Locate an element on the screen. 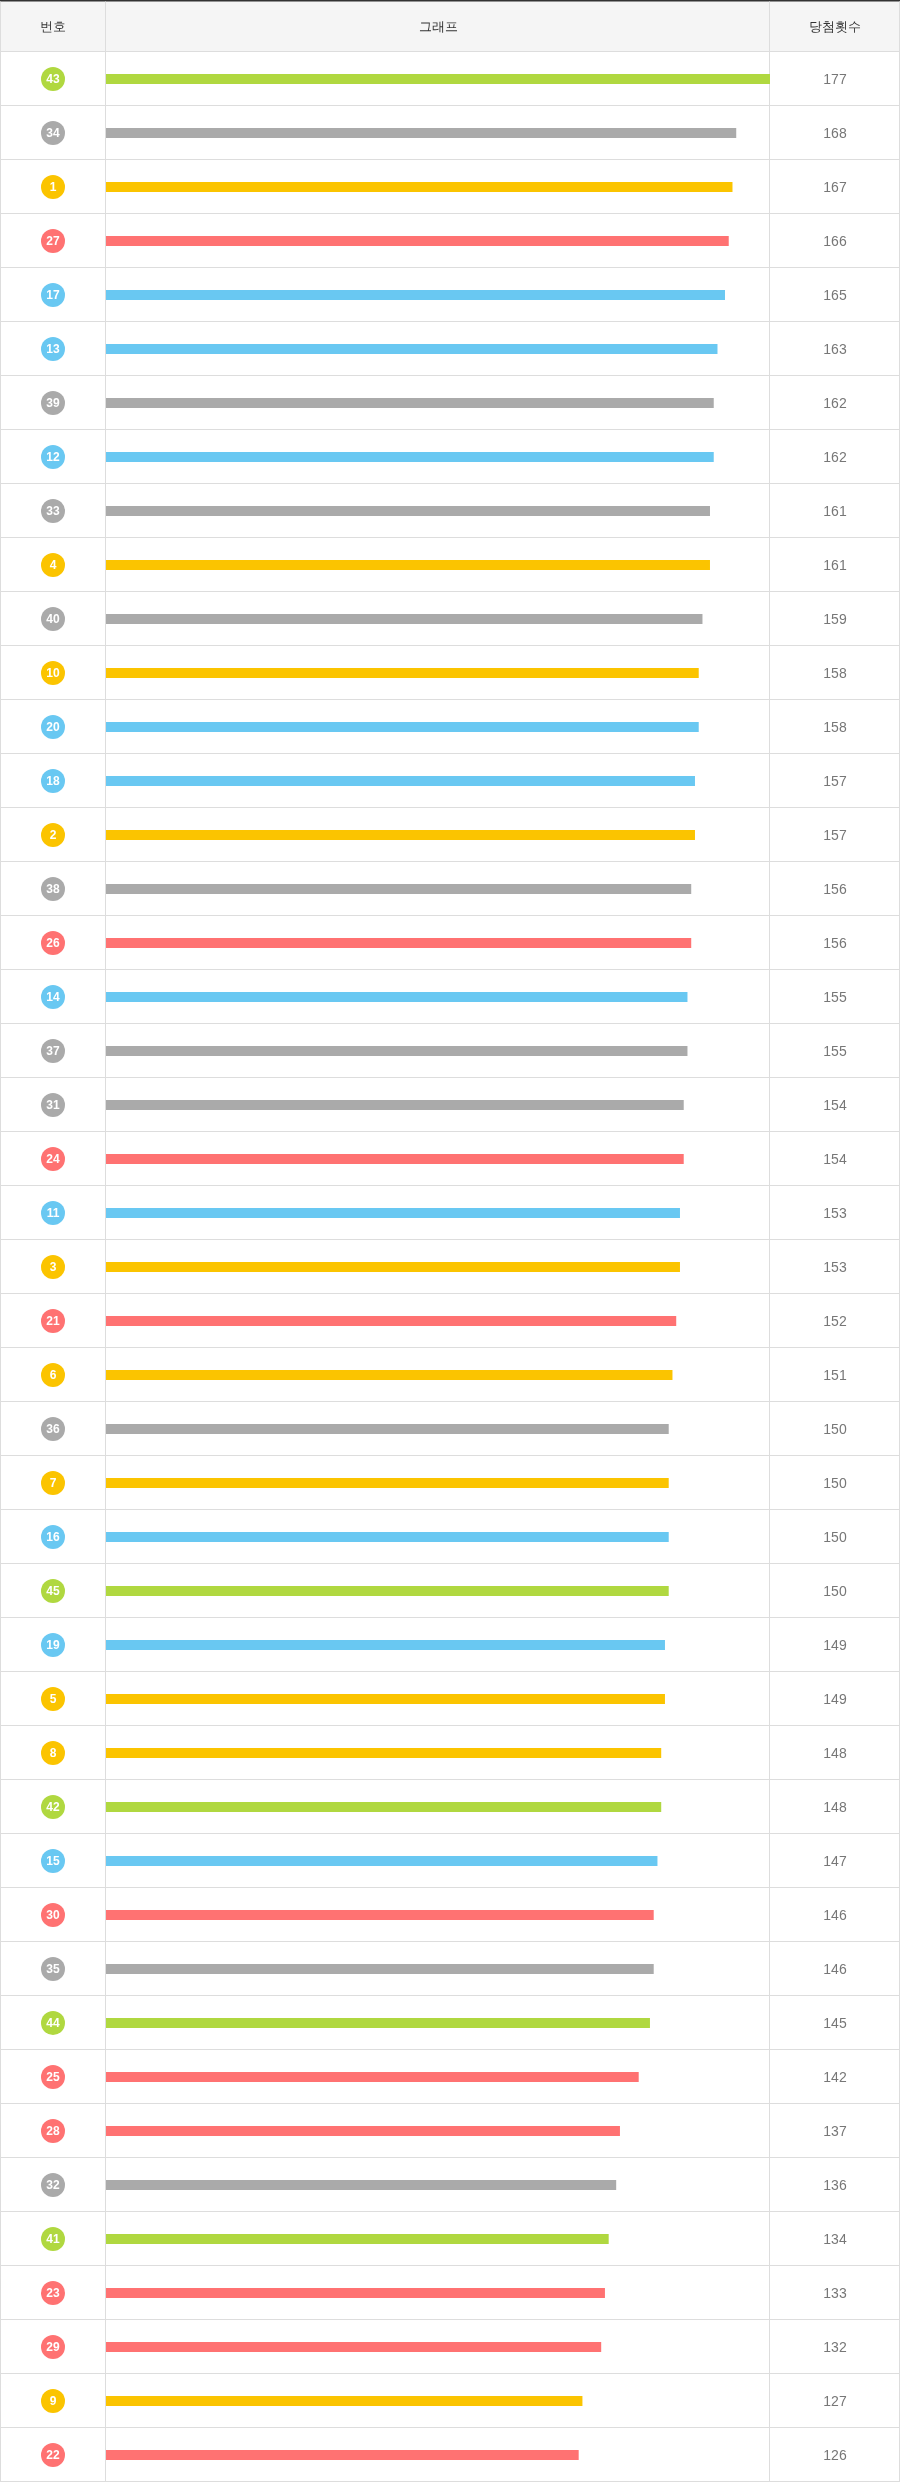 The image size is (900, 2482). y-tick-label: 29 is located at coordinates (53, 2347).